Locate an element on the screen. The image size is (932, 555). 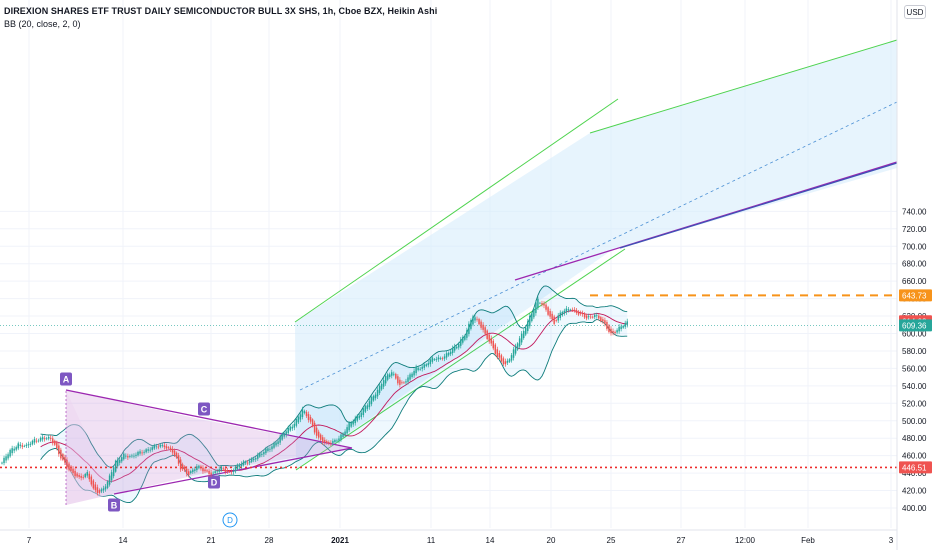
currency-button: USD is located at coordinates (915, 12).